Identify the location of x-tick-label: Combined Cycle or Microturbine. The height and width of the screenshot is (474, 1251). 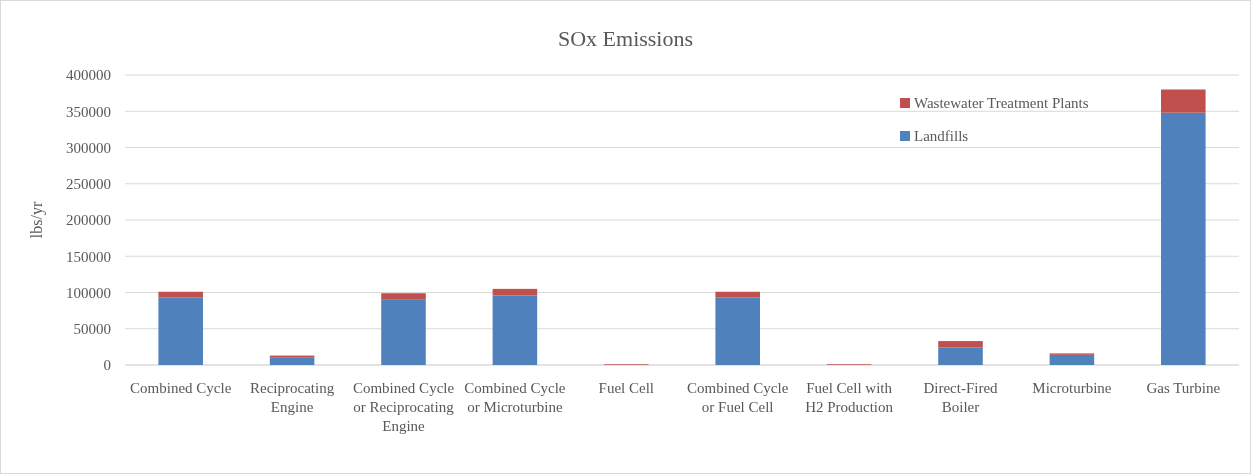
(515, 397).